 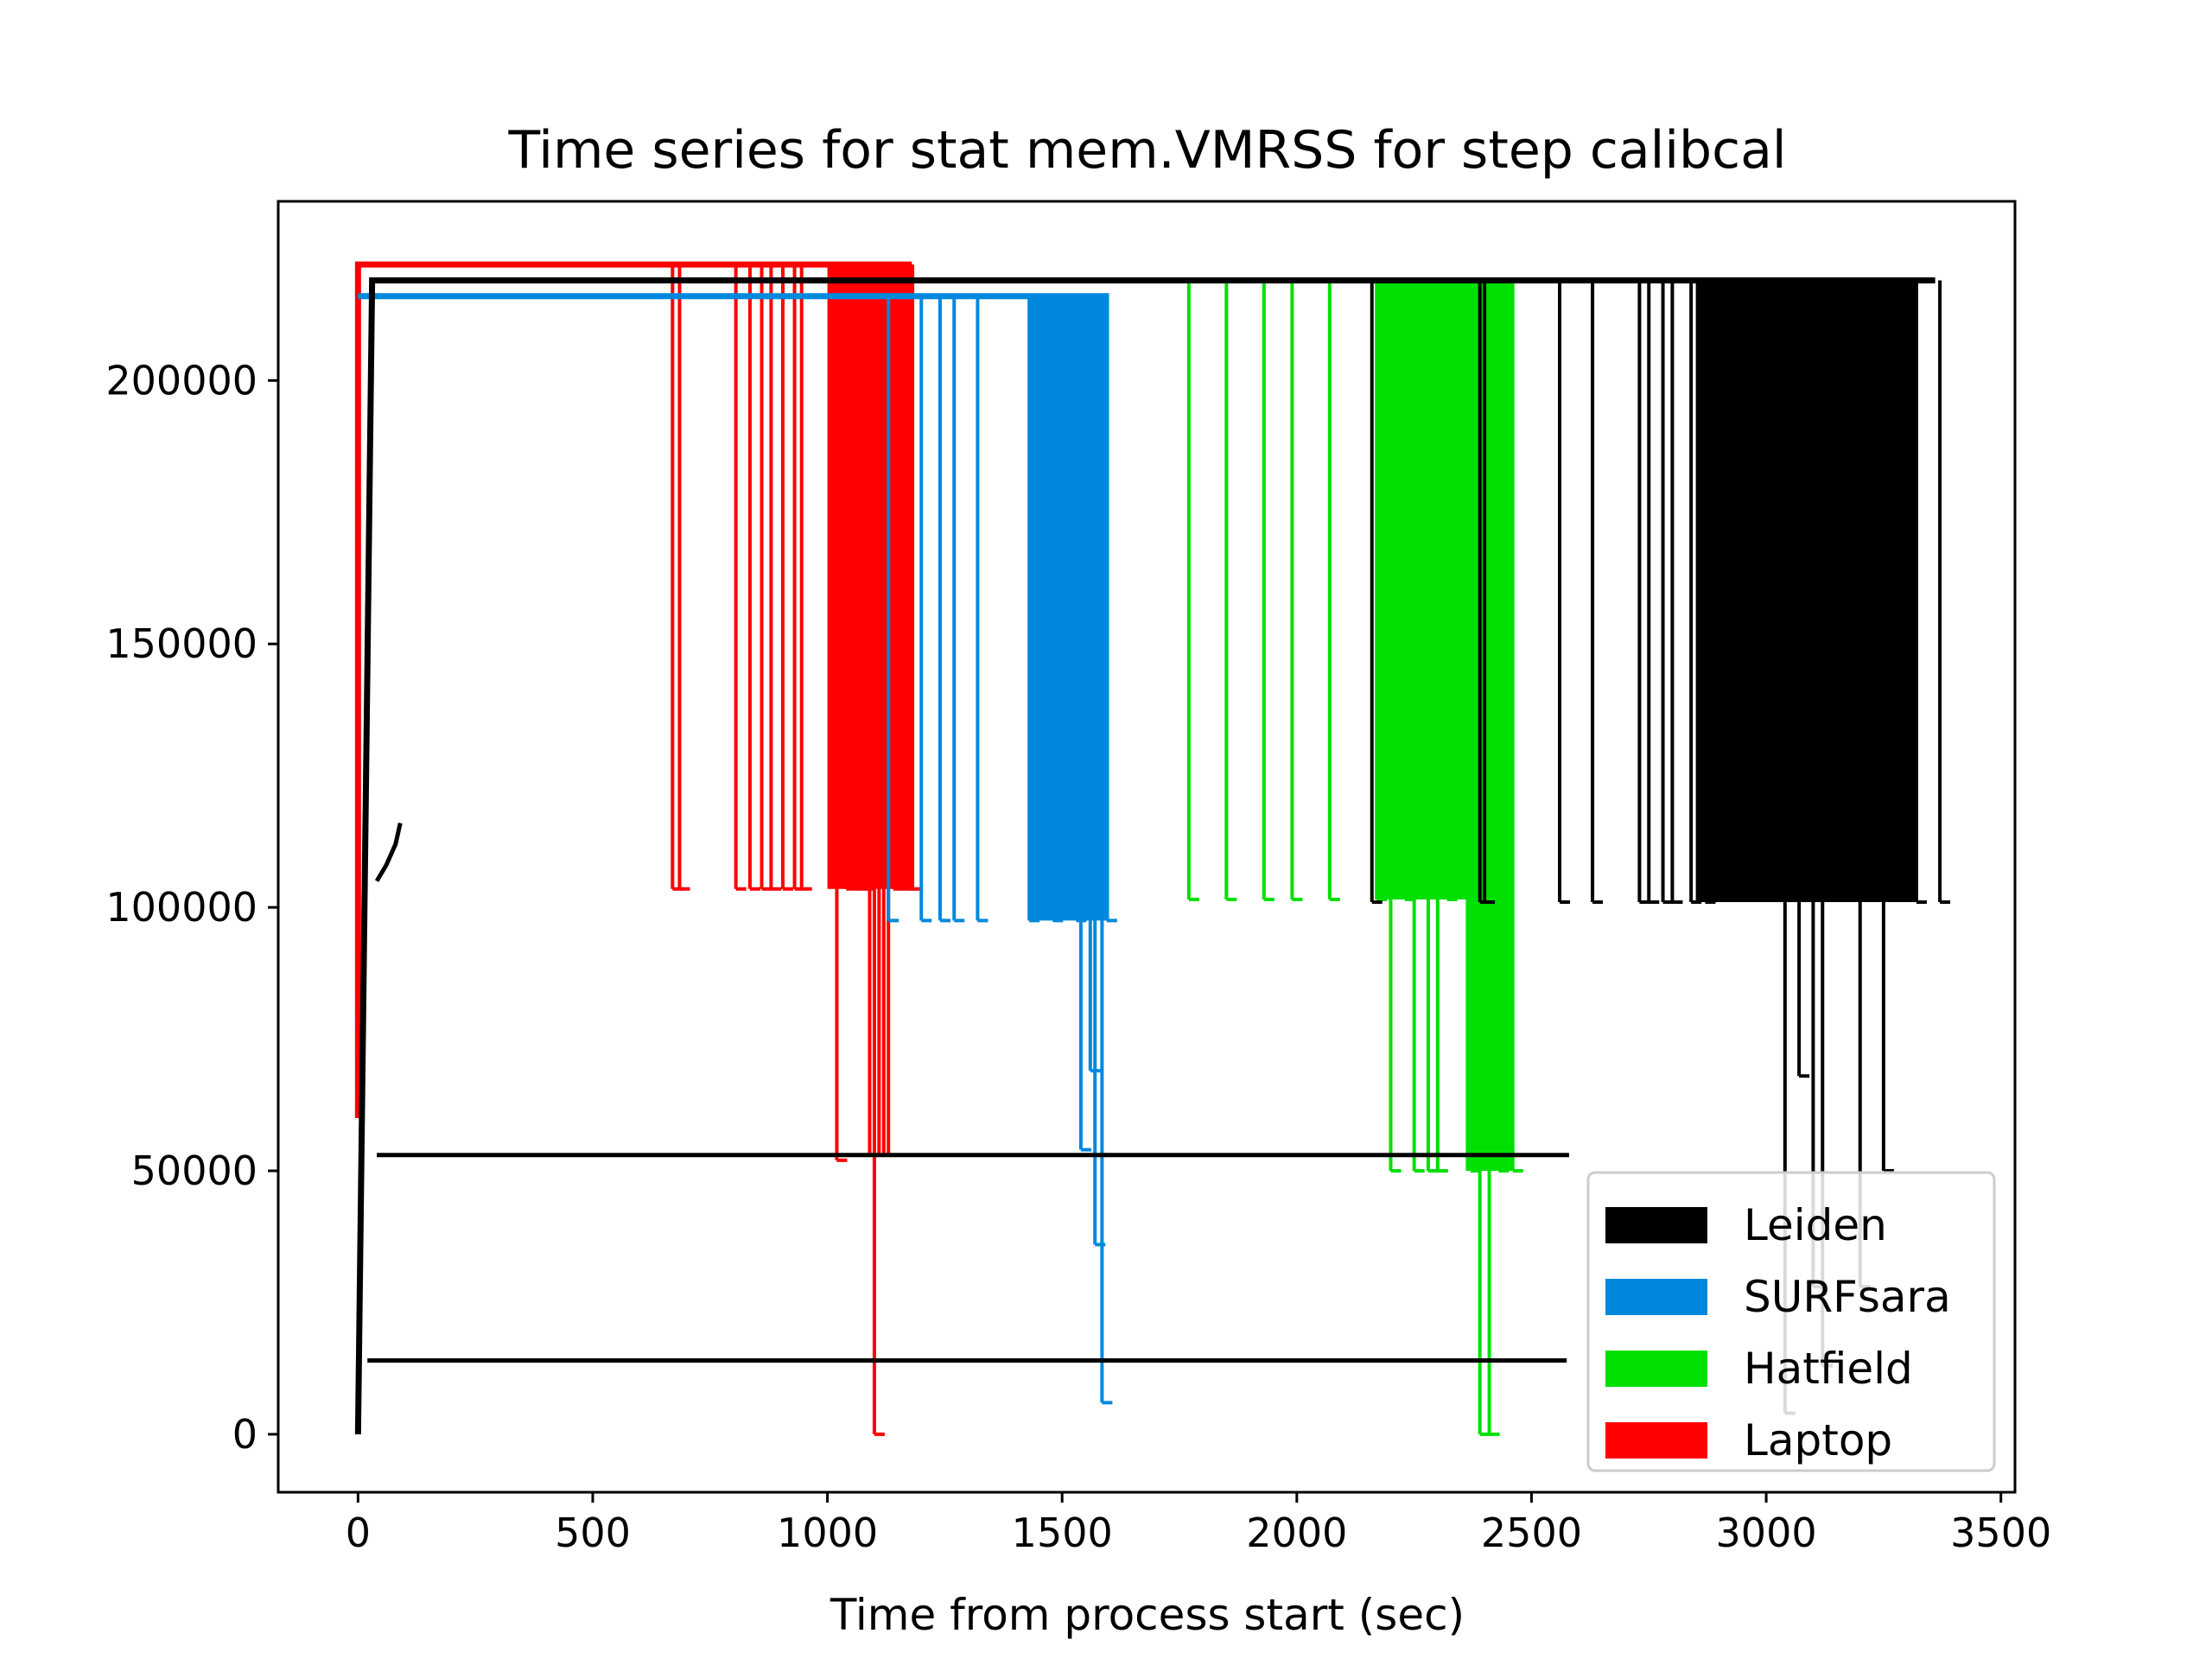 I want to click on legend: Leiden SURFsara Hatfield Laptop, so click(x=1791, y=1321).